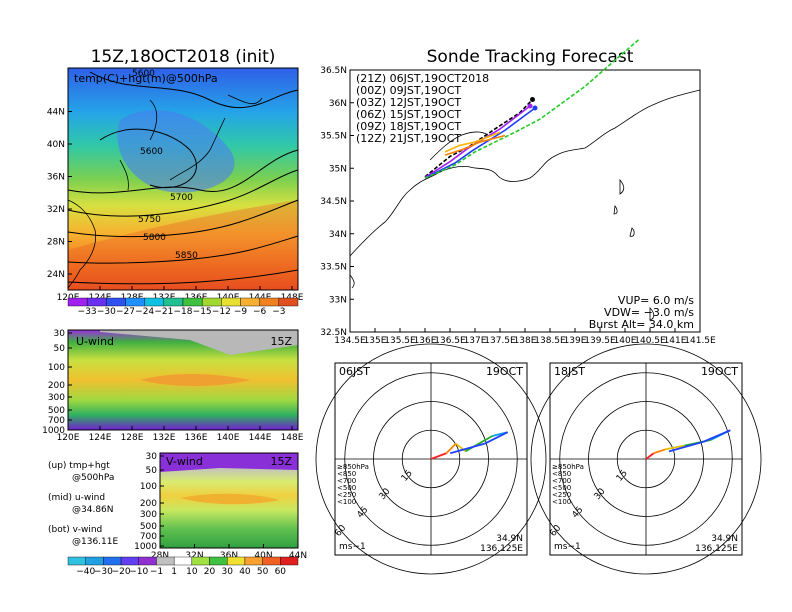 The image size is (792, 612). What do you see at coordinates (422, 78) in the screenshot?
I see `track-legend-entry: (21Z) 06JST,19OCT2018` at bounding box center [422, 78].